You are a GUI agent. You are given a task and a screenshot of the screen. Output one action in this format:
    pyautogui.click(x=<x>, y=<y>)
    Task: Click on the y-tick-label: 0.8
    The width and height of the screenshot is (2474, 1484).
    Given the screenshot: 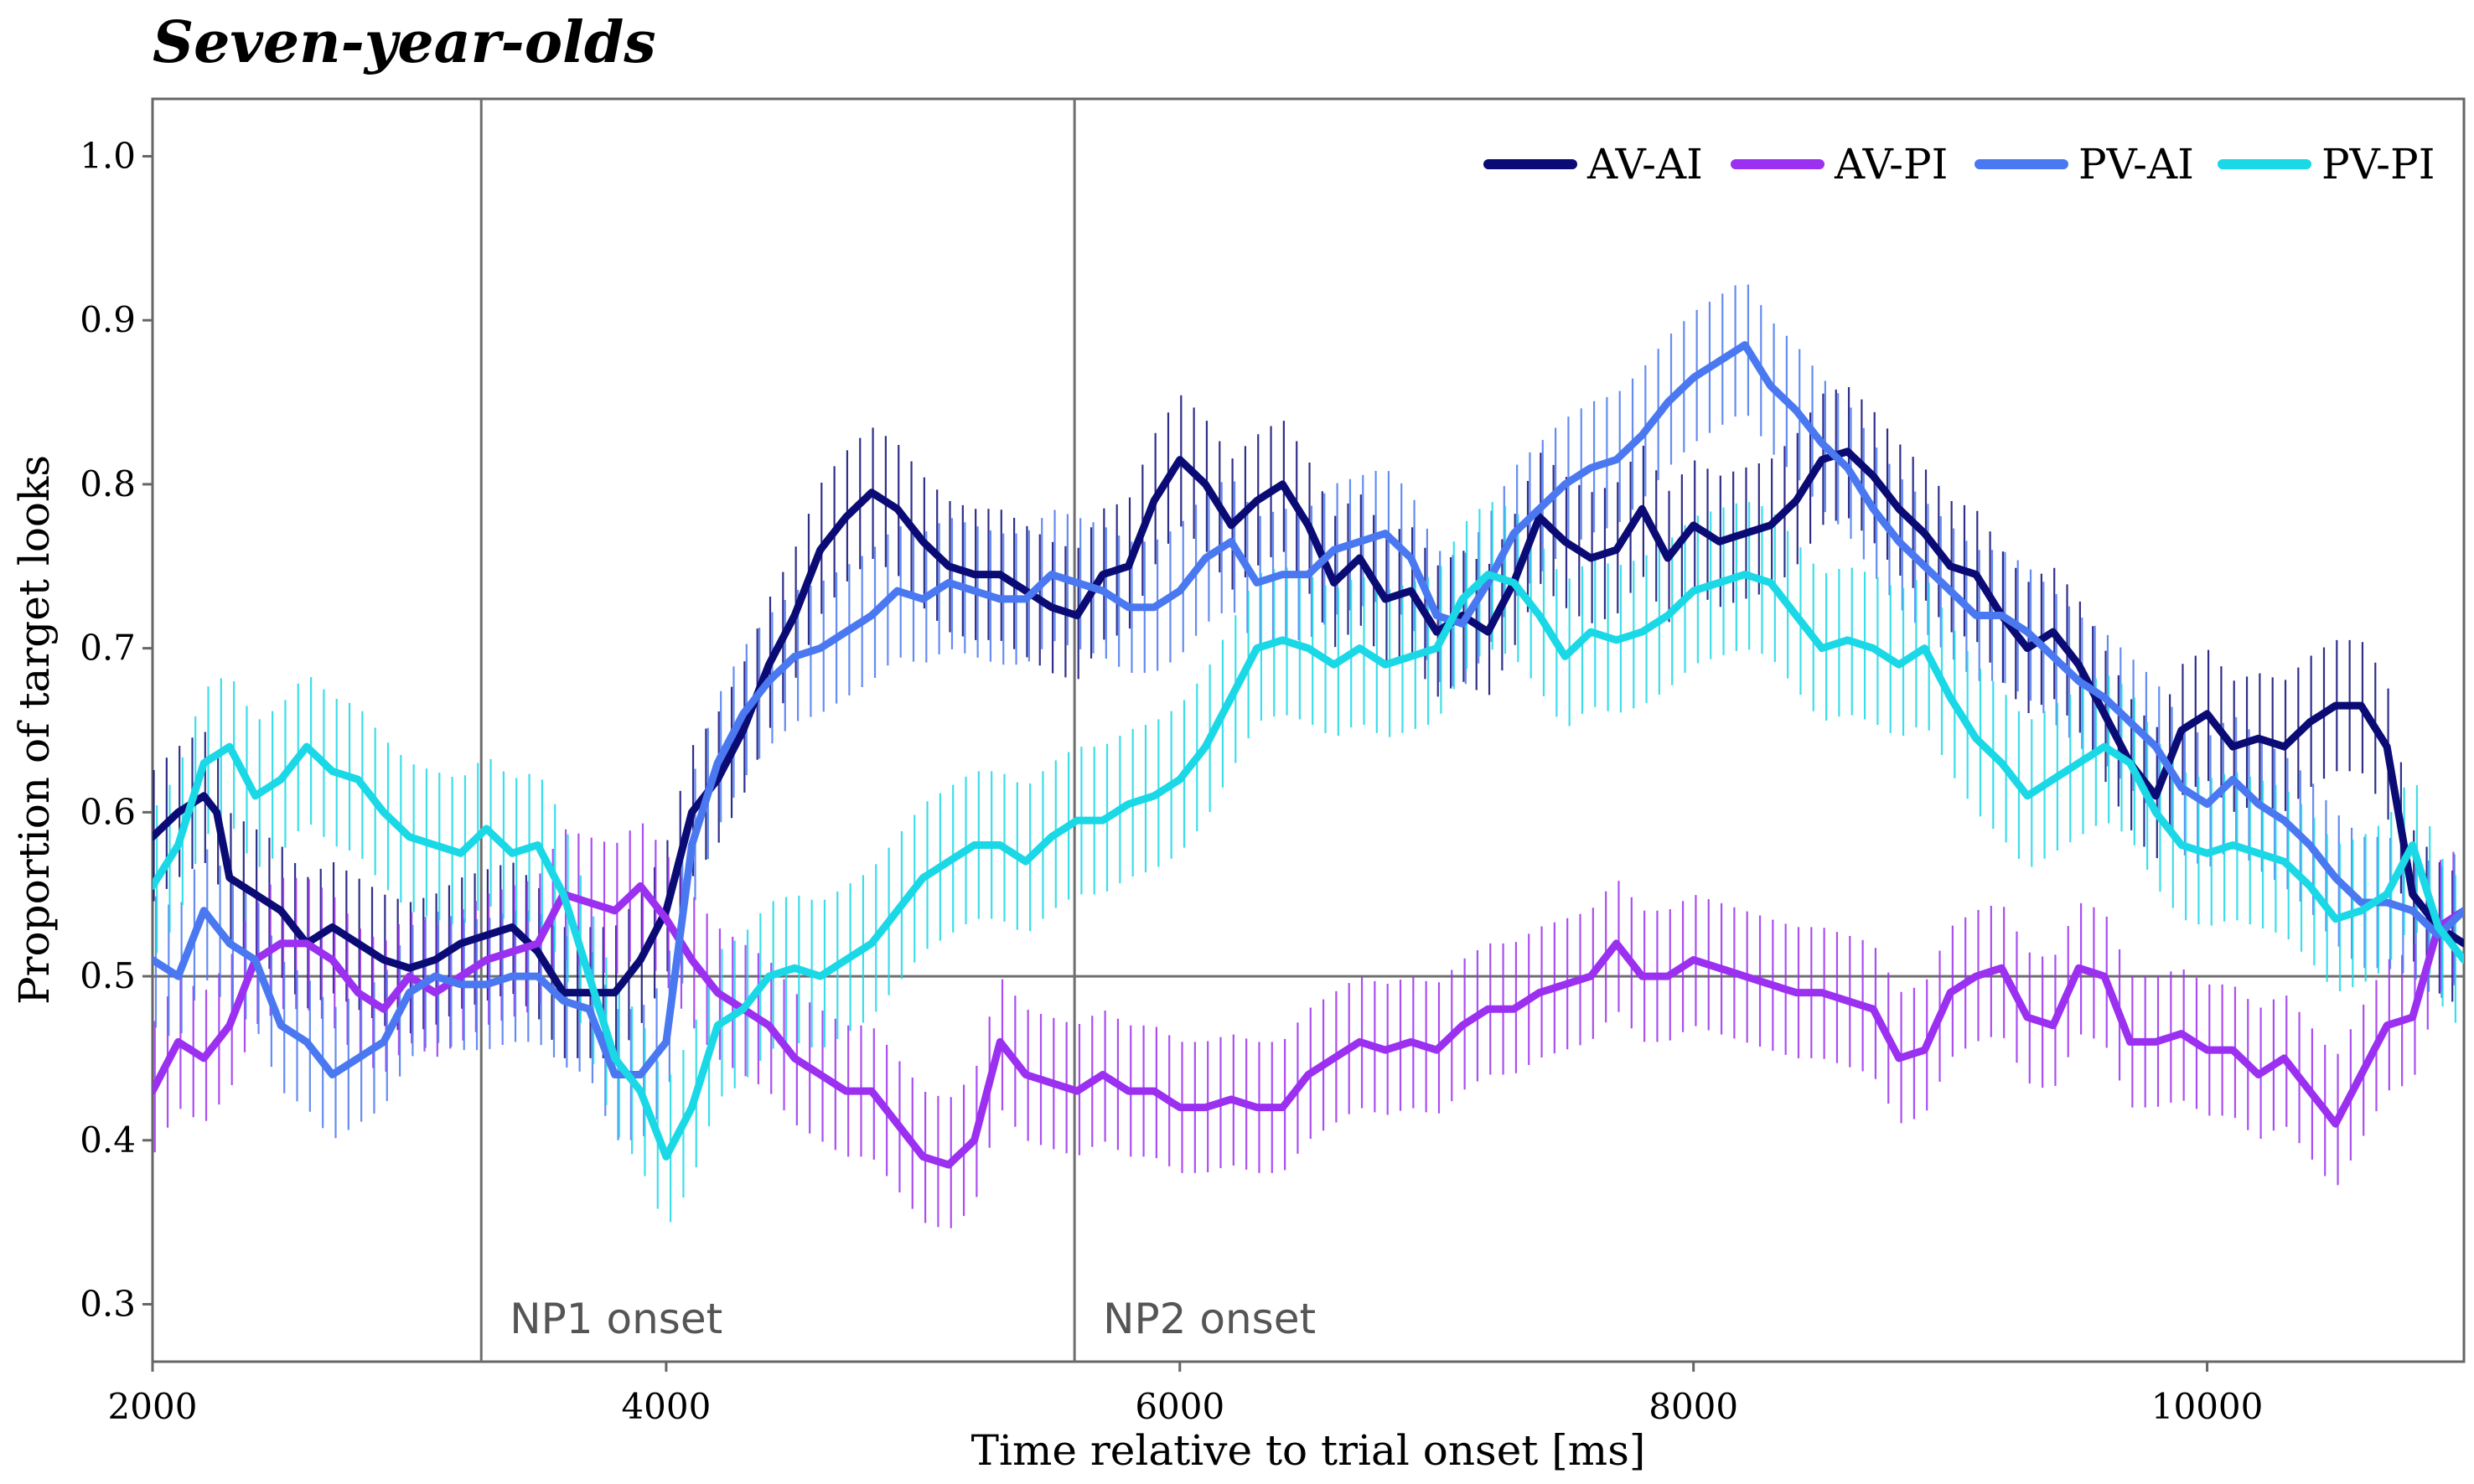 What is the action you would take?
    pyautogui.click(x=108, y=484)
    